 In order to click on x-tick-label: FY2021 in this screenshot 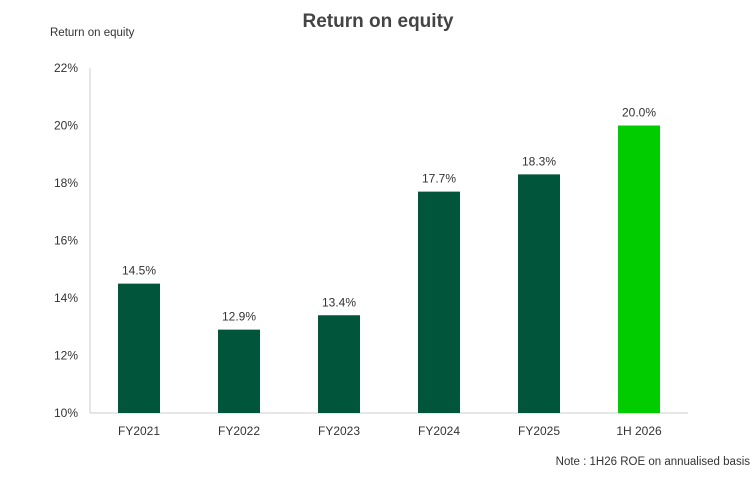, I will do `click(139, 431)`.